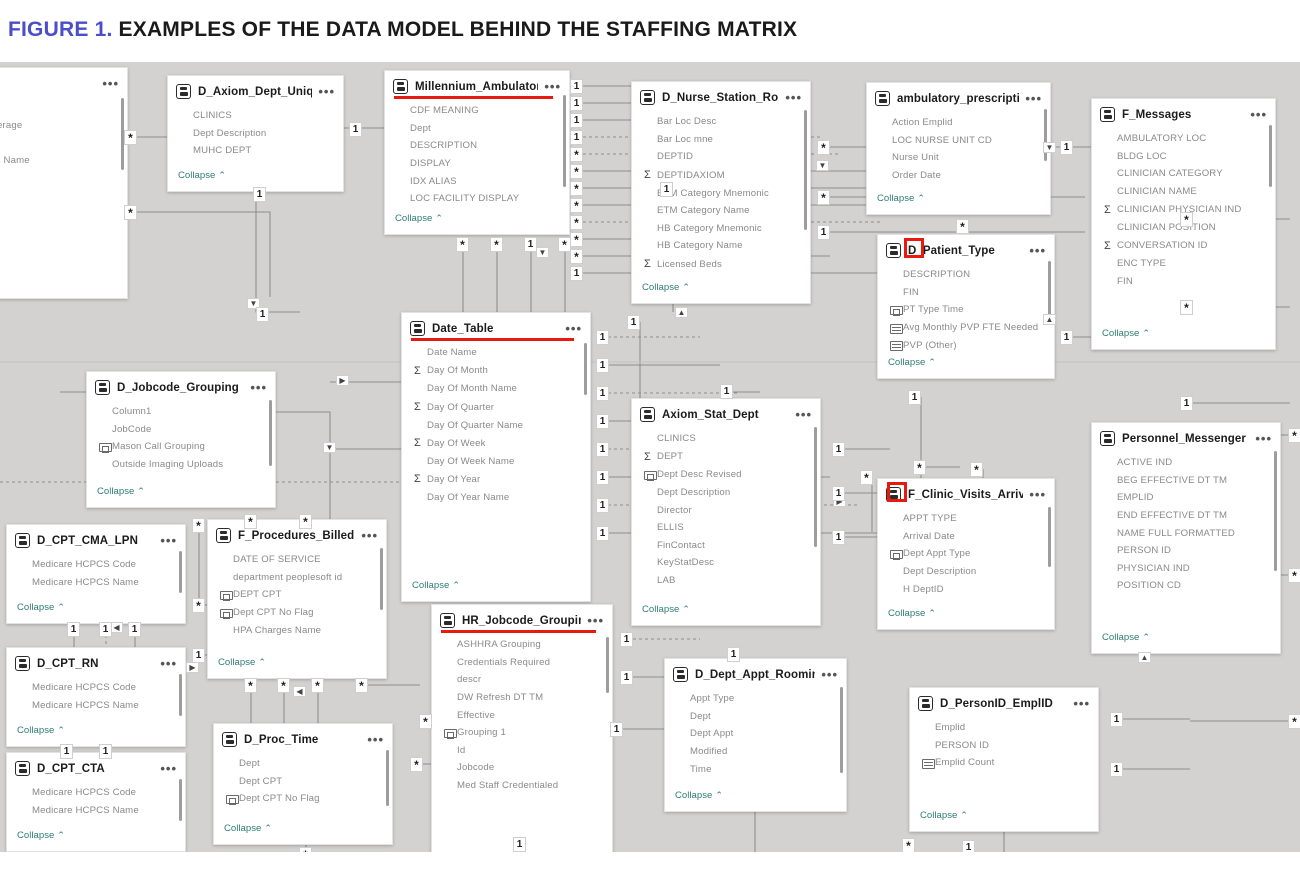 The height and width of the screenshot is (882, 1300). Describe the element at coordinates (726, 412) in the screenshot. I see `table-header: Axiom_Stat_Dept •••` at that location.